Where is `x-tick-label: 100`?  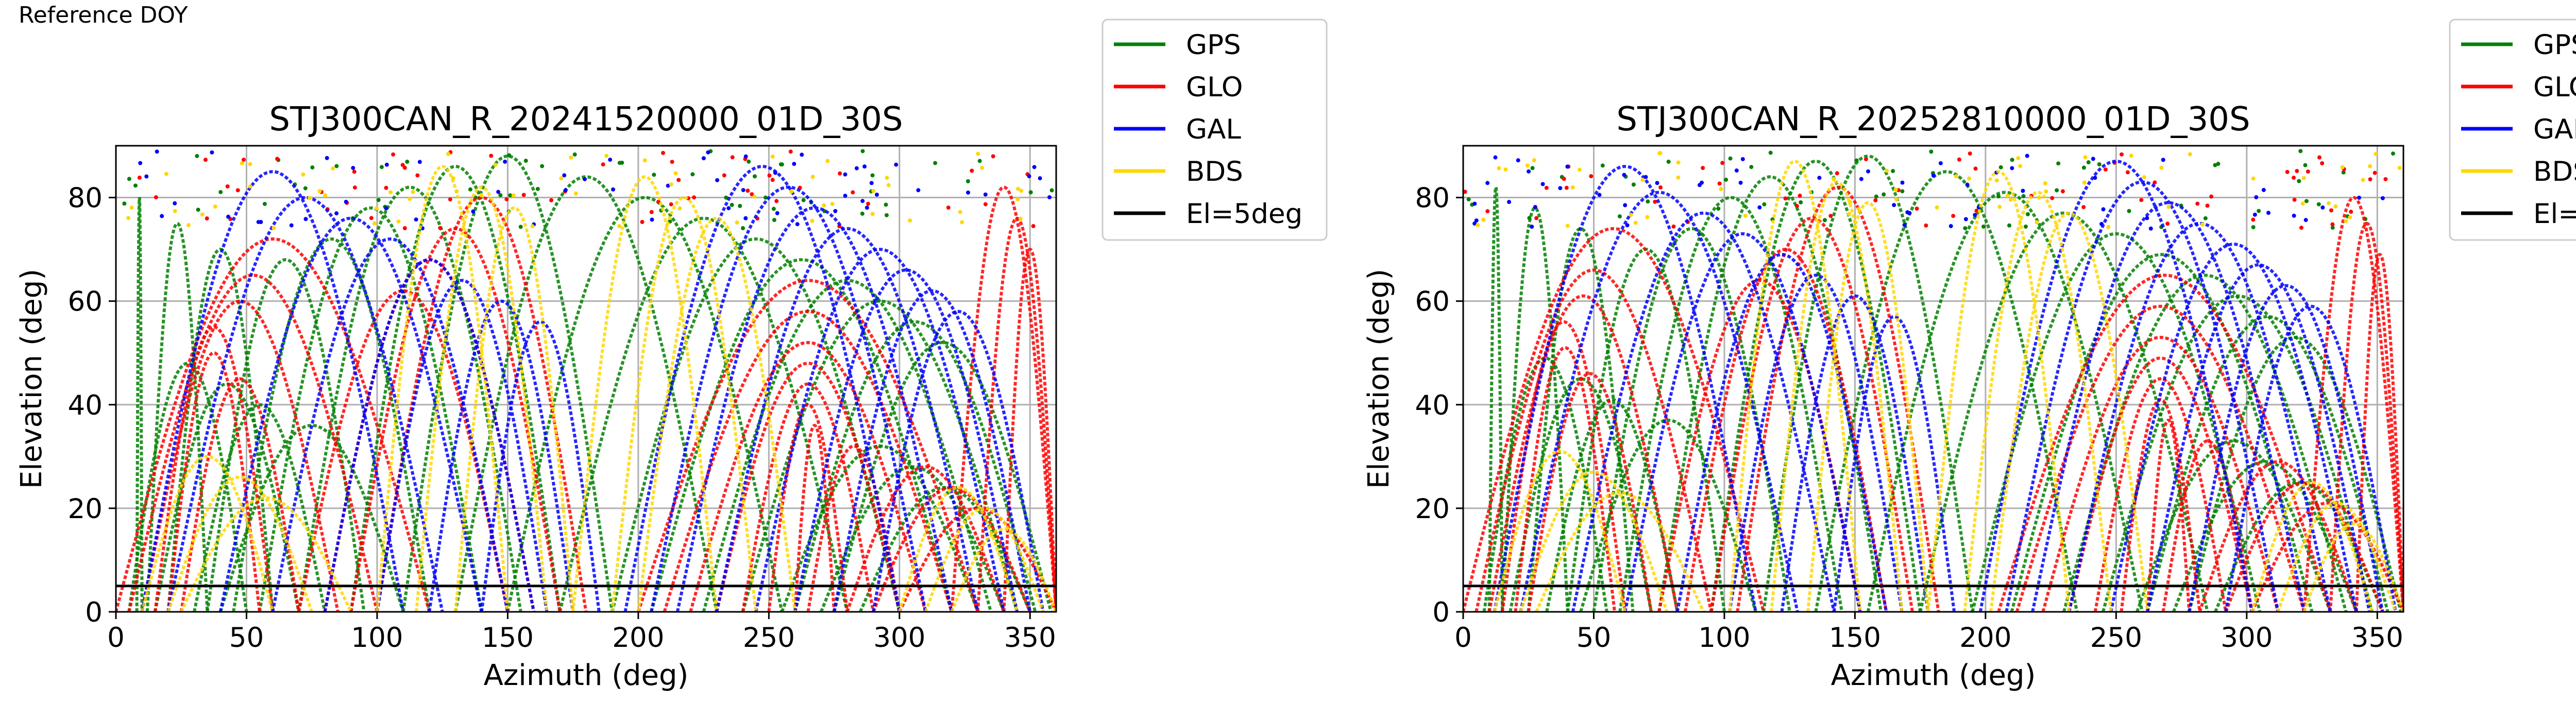
x-tick-label: 100 is located at coordinates (377, 638).